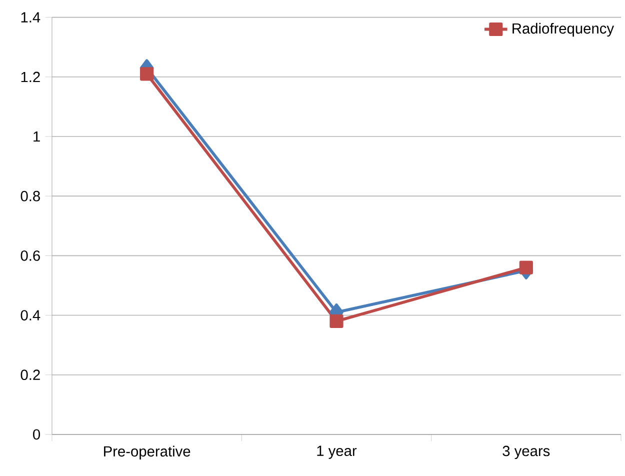  I want to click on y-tick-label: 1, so click(37, 137).